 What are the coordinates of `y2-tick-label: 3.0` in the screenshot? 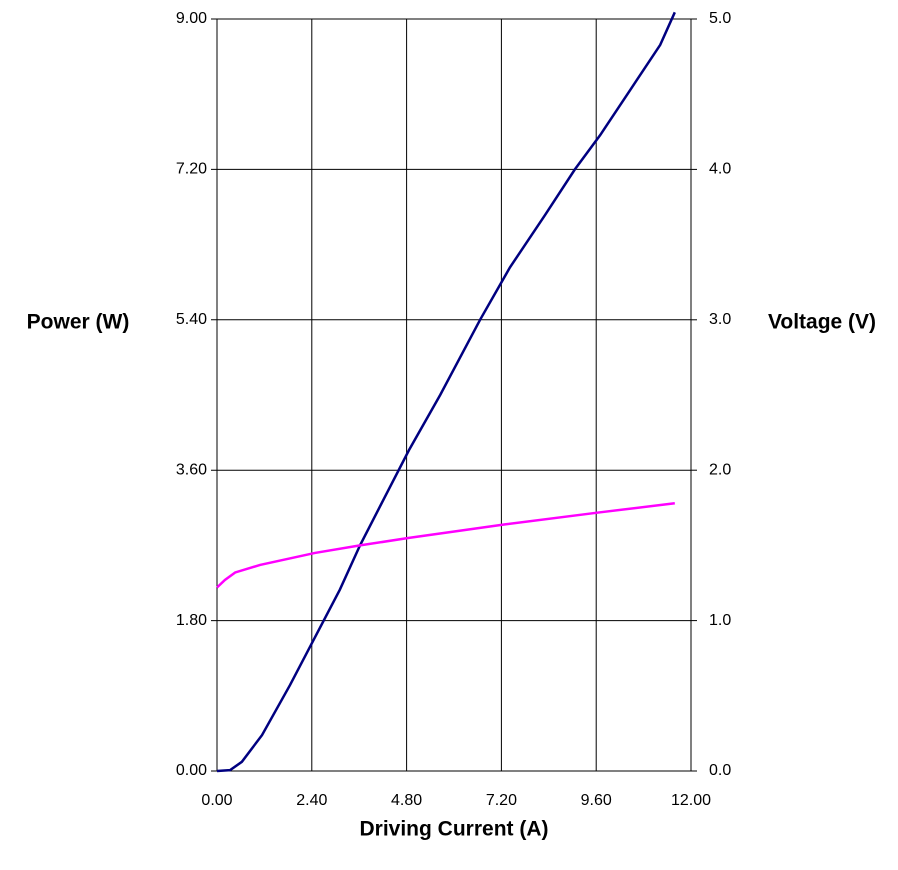 It's located at (720, 319).